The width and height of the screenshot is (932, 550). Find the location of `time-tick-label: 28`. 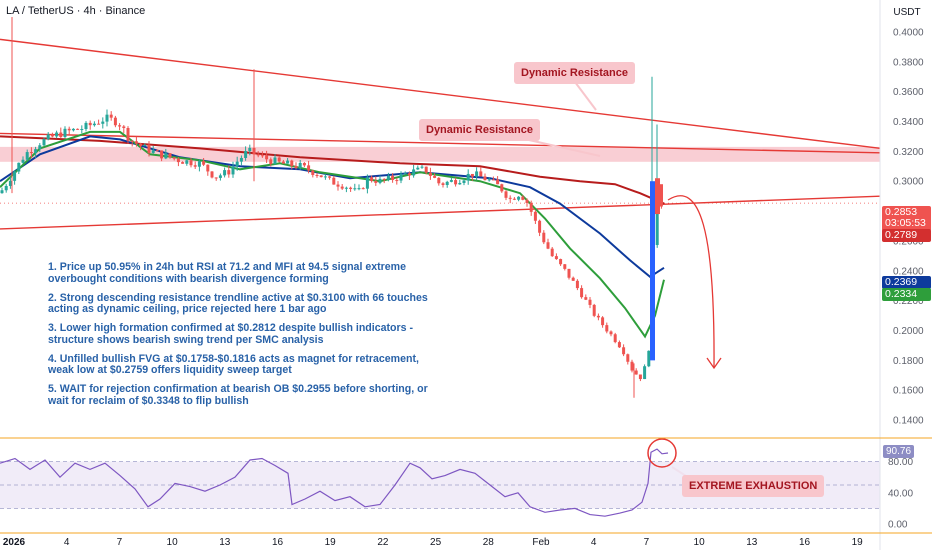

time-tick-label: 28 is located at coordinates (489, 542).